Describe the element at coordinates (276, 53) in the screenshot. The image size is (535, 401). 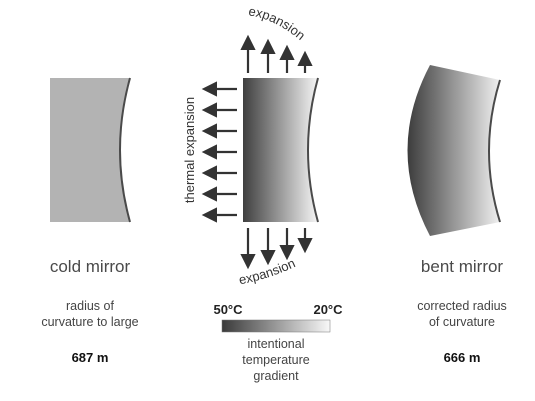
I see `top-expansion-arrows` at that location.